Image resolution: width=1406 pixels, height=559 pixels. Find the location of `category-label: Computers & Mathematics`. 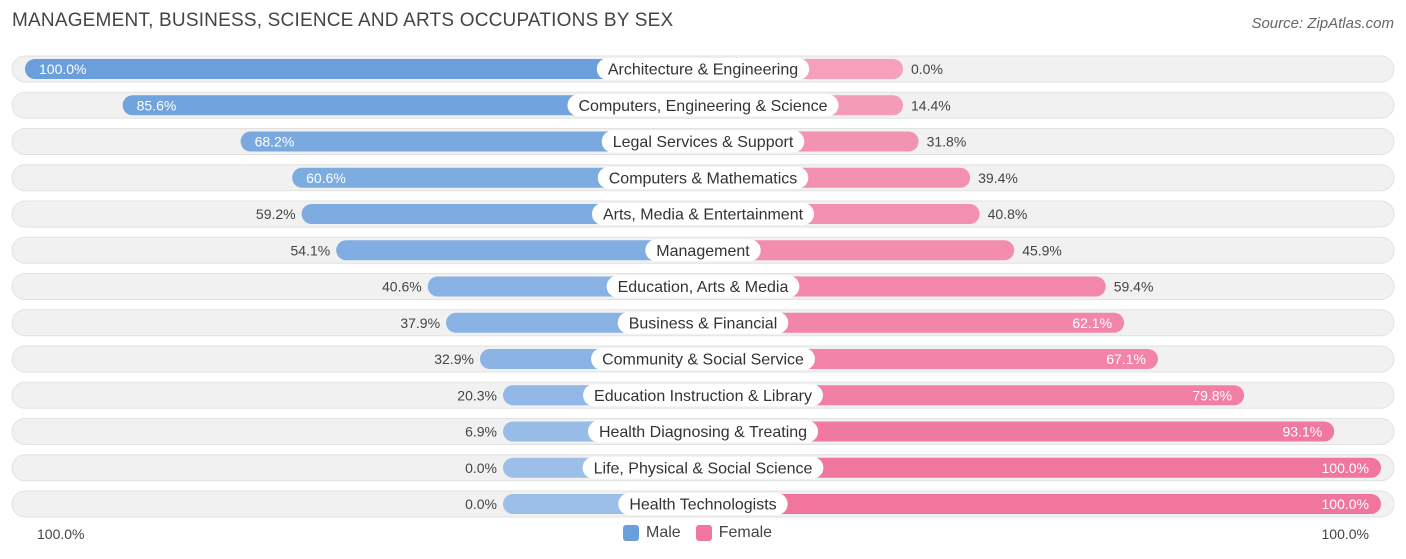

category-label: Computers & Mathematics is located at coordinates (703, 178).